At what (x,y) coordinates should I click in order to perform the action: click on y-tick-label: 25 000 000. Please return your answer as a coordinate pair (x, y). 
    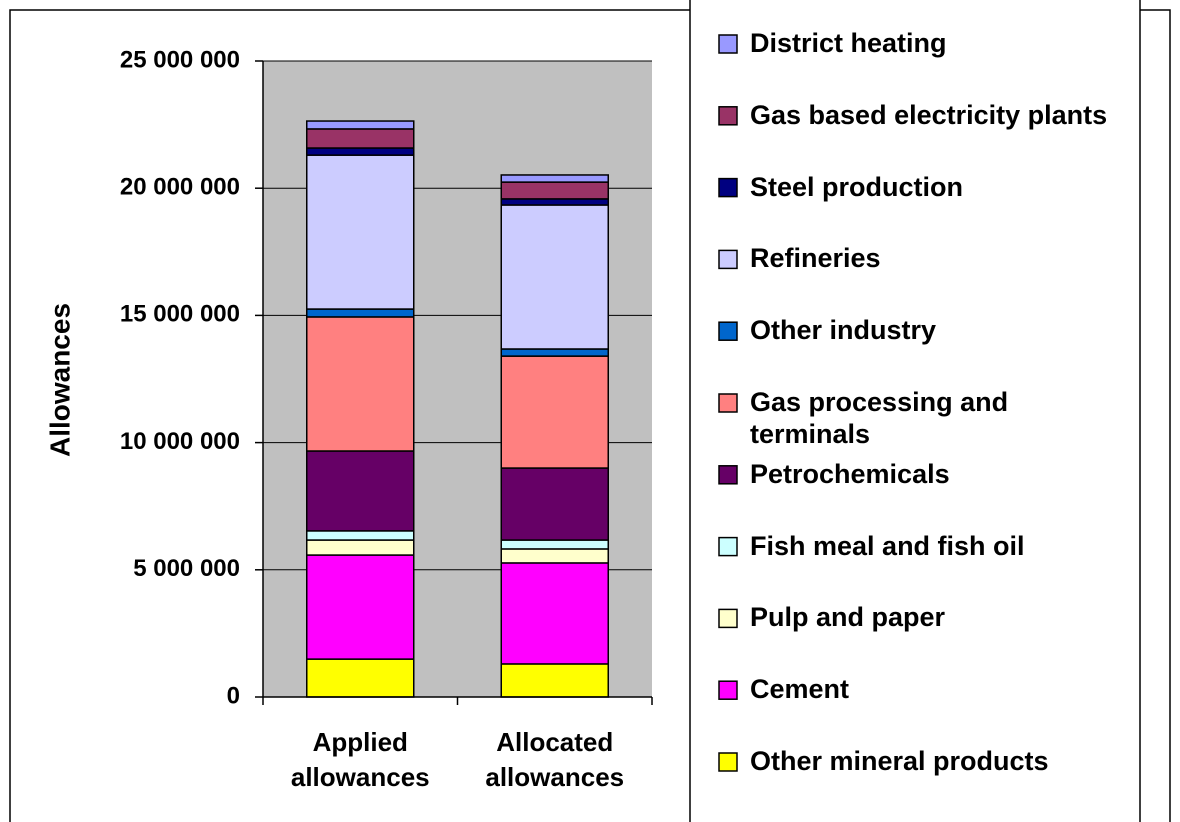
    Looking at the image, I should click on (180, 59).